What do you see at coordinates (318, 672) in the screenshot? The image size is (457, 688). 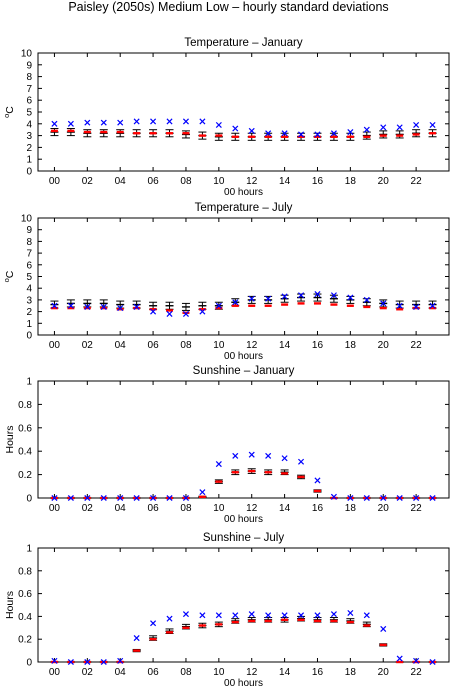 I see `x-tick-label: 16` at bounding box center [318, 672].